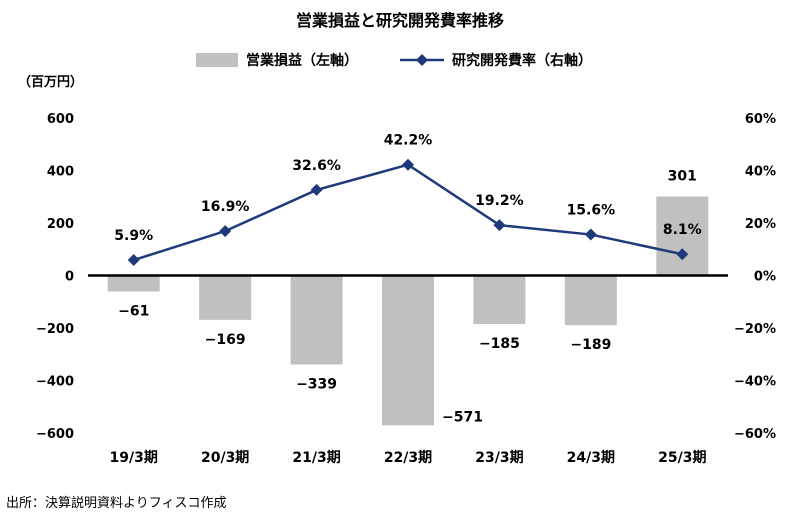 This screenshot has height=520, width=800. What do you see at coordinates (55, 277) in the screenshot?
I see `y-left-ticks: 600 400 200 0 −200 −400 −600` at bounding box center [55, 277].